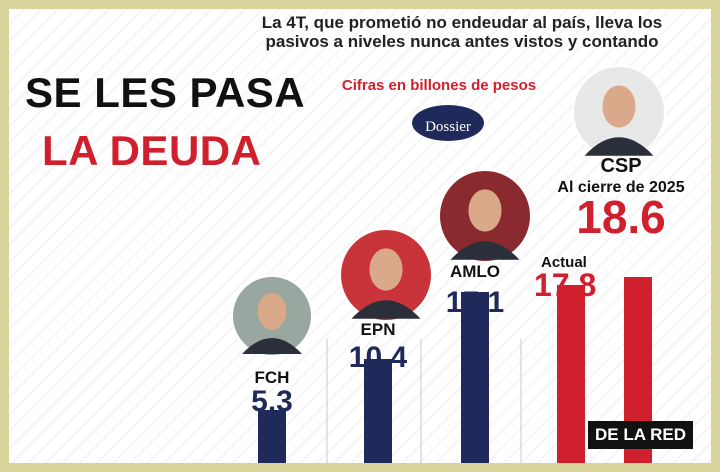 Image resolution: width=720 pixels, height=472 pixels. What do you see at coordinates (620, 187) in the screenshot?
I see `label-al-cierre: Al cierre de 2025` at bounding box center [620, 187].